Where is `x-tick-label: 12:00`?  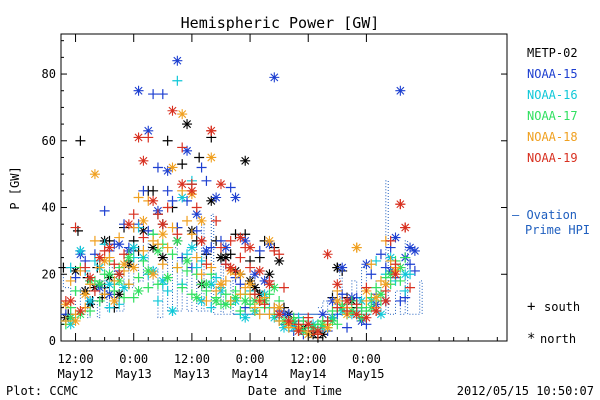
x-tick-label: 12:00 is located at coordinates (308, 359).